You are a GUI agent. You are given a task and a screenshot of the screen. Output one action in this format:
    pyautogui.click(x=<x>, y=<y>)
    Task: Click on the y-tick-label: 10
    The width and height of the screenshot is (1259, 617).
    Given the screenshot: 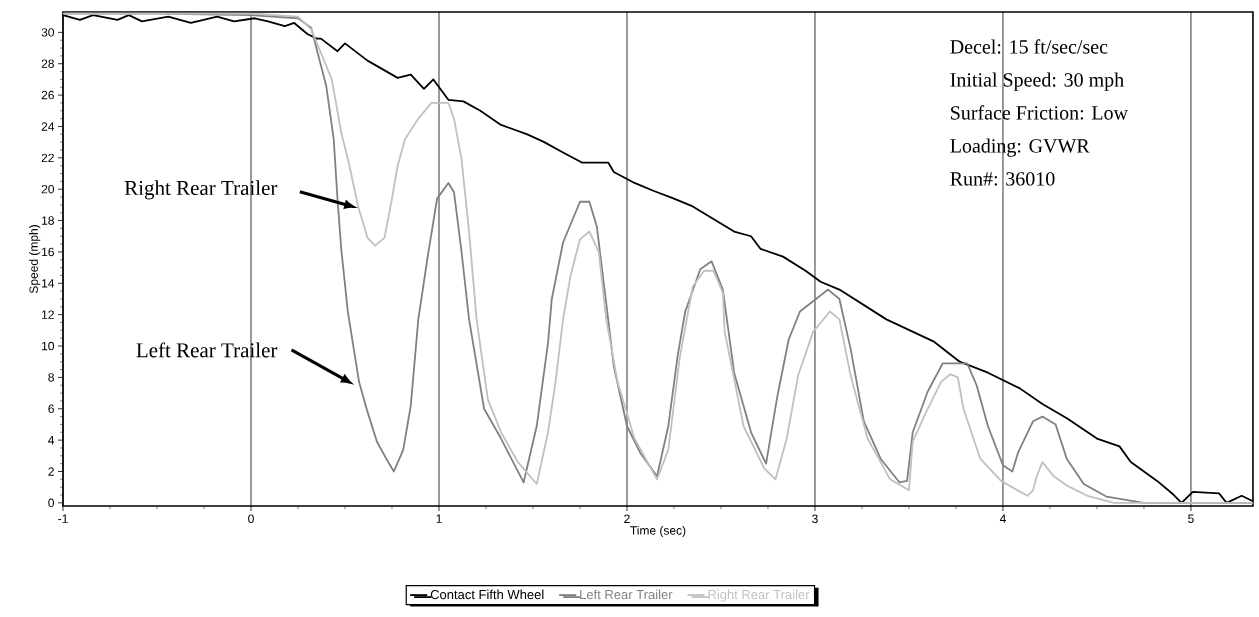 What is the action you would take?
    pyautogui.click(x=48, y=346)
    